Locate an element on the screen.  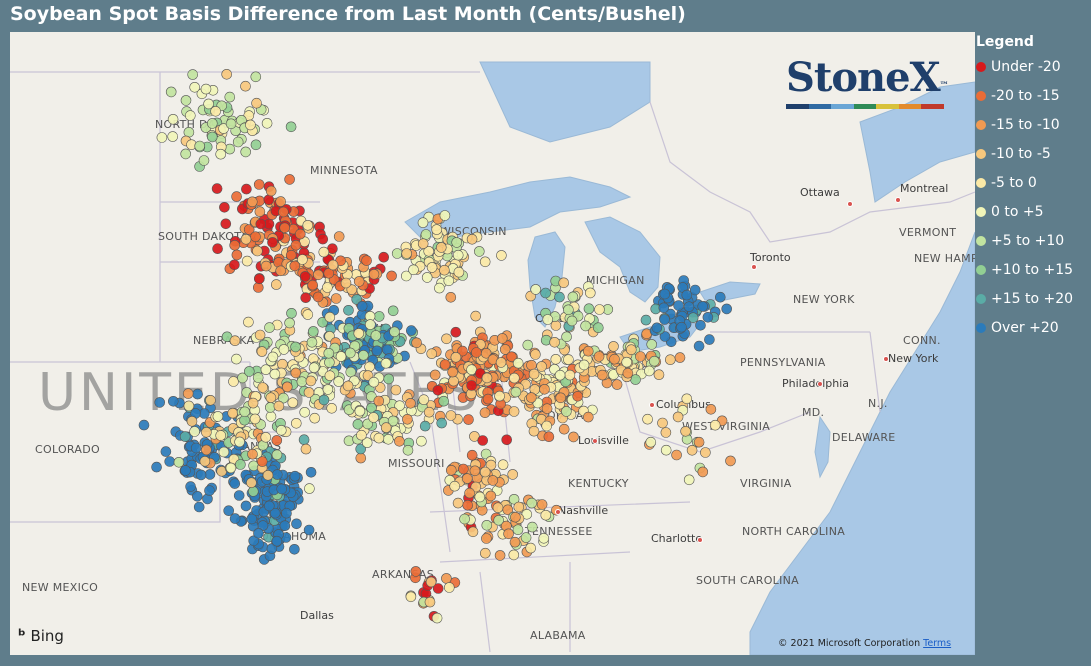
terms-link: Terms is located at coordinates (937, 643).